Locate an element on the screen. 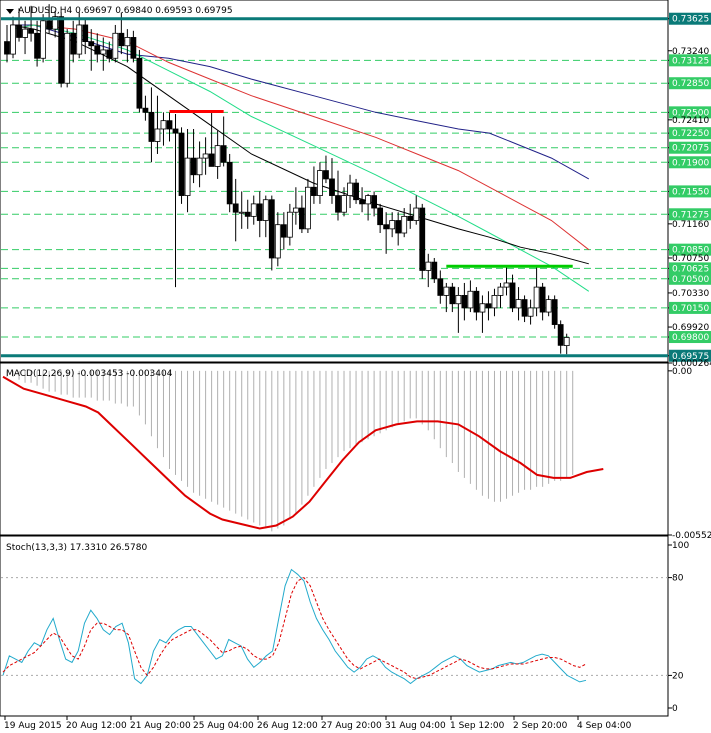 Image resolution: width=711 pixels, height=733 pixels. price-label: 0.70750 is located at coordinates (690, 259).